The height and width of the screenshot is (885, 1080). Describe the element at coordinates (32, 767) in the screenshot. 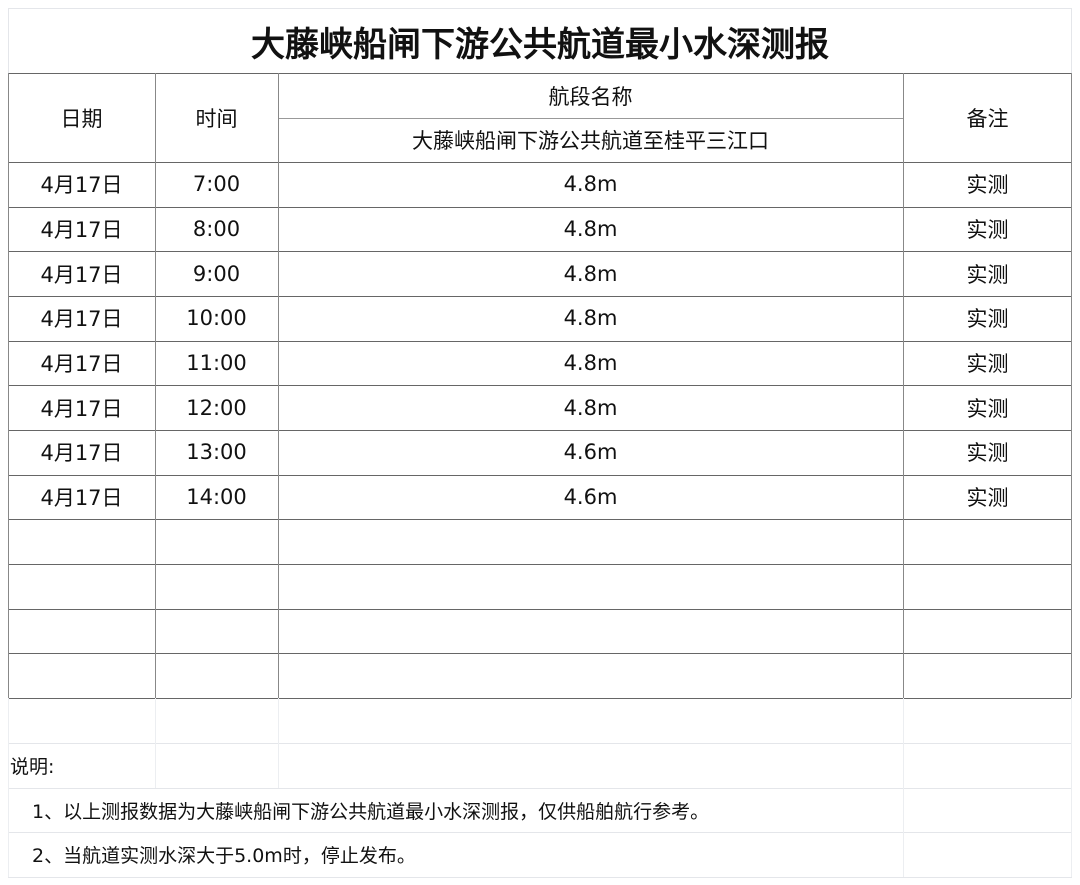

I see `notes-label: 说明:` at that location.